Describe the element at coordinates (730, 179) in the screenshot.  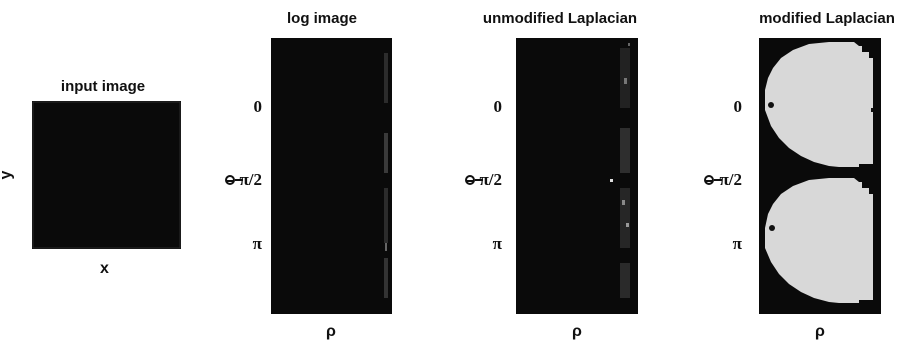
I see `ytick-pi2-mod: π/2` at that location.